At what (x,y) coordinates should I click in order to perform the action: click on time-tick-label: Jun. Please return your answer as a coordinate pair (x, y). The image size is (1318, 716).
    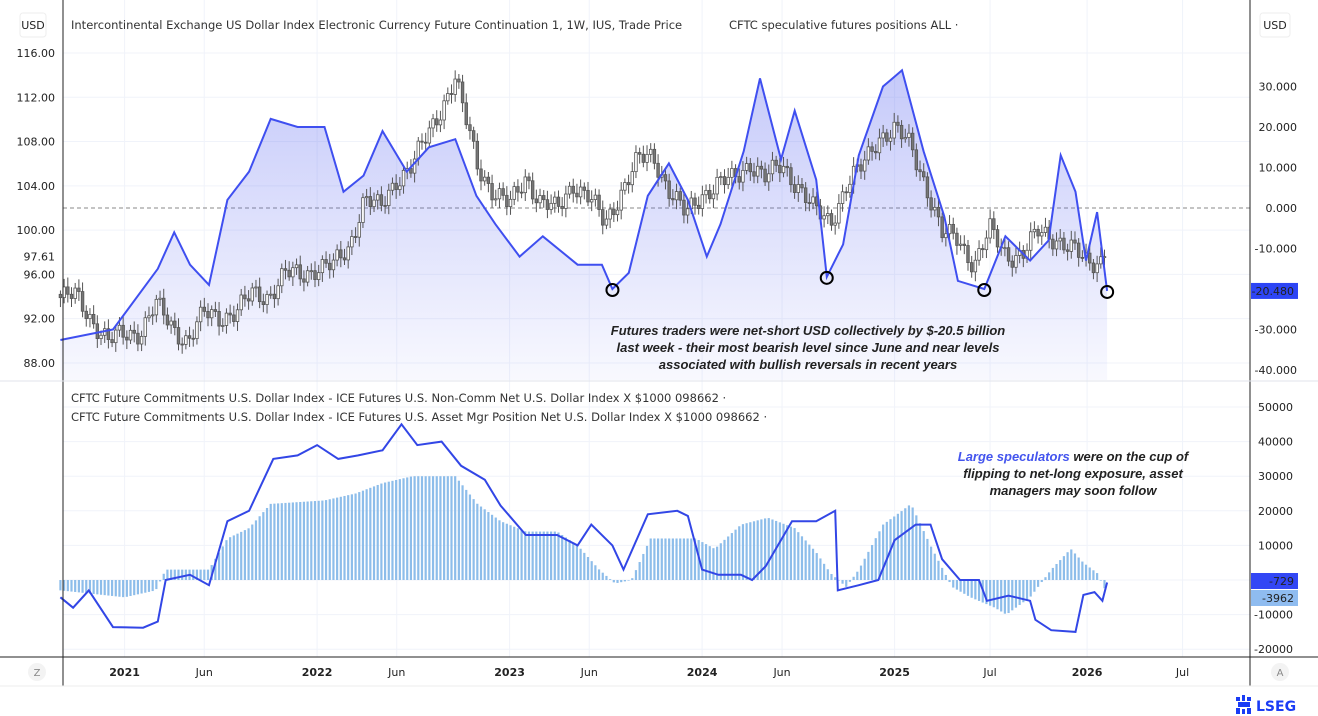
    Looking at the image, I should click on (589, 672).